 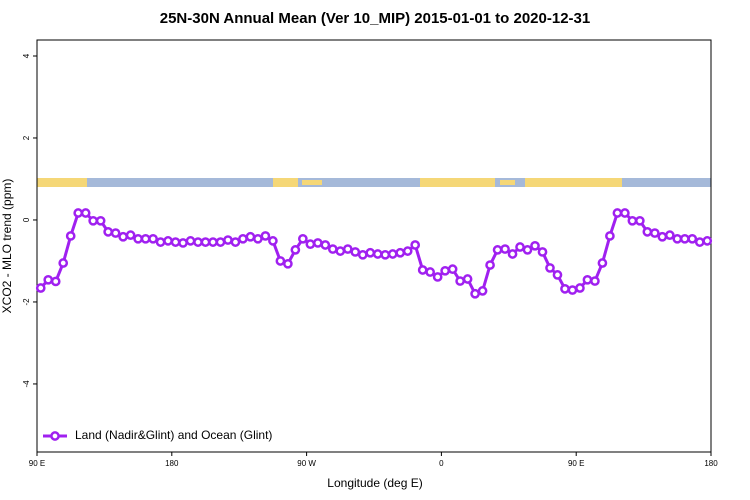 What do you see at coordinates (26, 384) in the screenshot?
I see `y-tick-label: -4` at bounding box center [26, 384].